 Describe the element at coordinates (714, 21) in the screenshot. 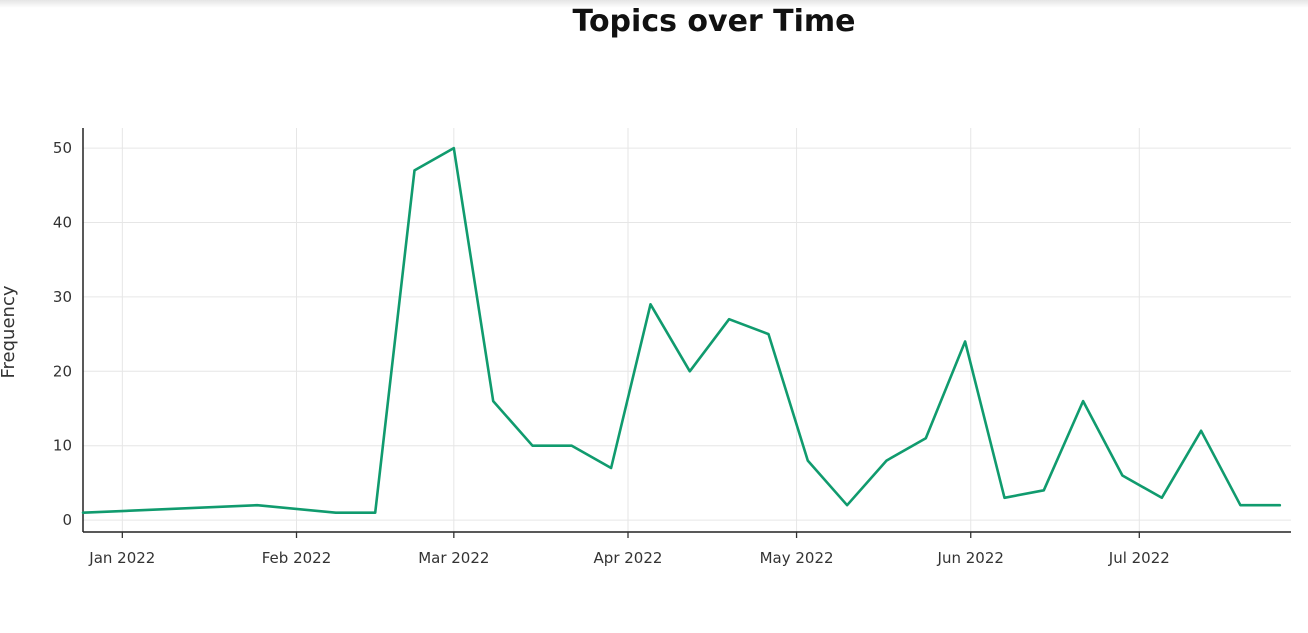

I see `chart-title: Topics over Time` at that location.